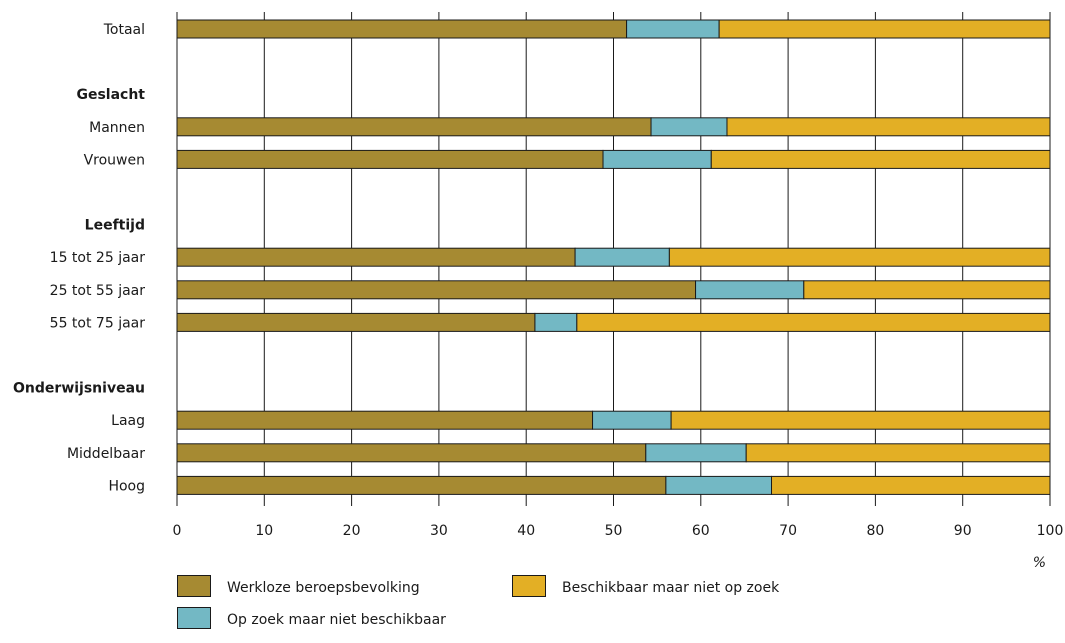 This screenshot has height=643, width=1065. What do you see at coordinates (1039, 563) in the screenshot?
I see `x-axis-unit-label: %` at bounding box center [1039, 563].